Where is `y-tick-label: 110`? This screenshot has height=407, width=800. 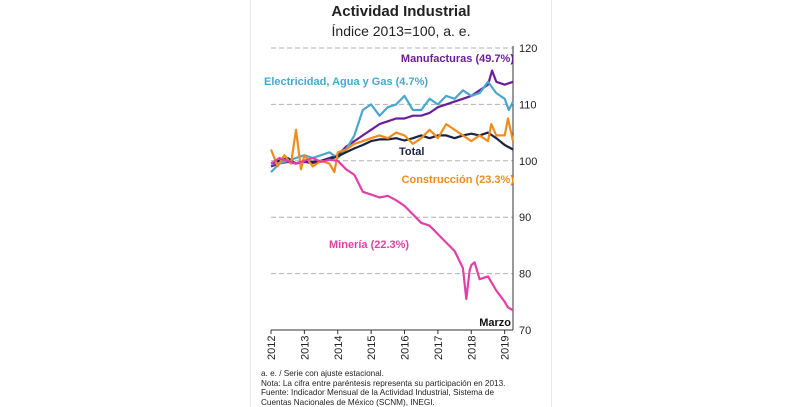
y-tick-label: 110 is located at coordinates (528, 105).